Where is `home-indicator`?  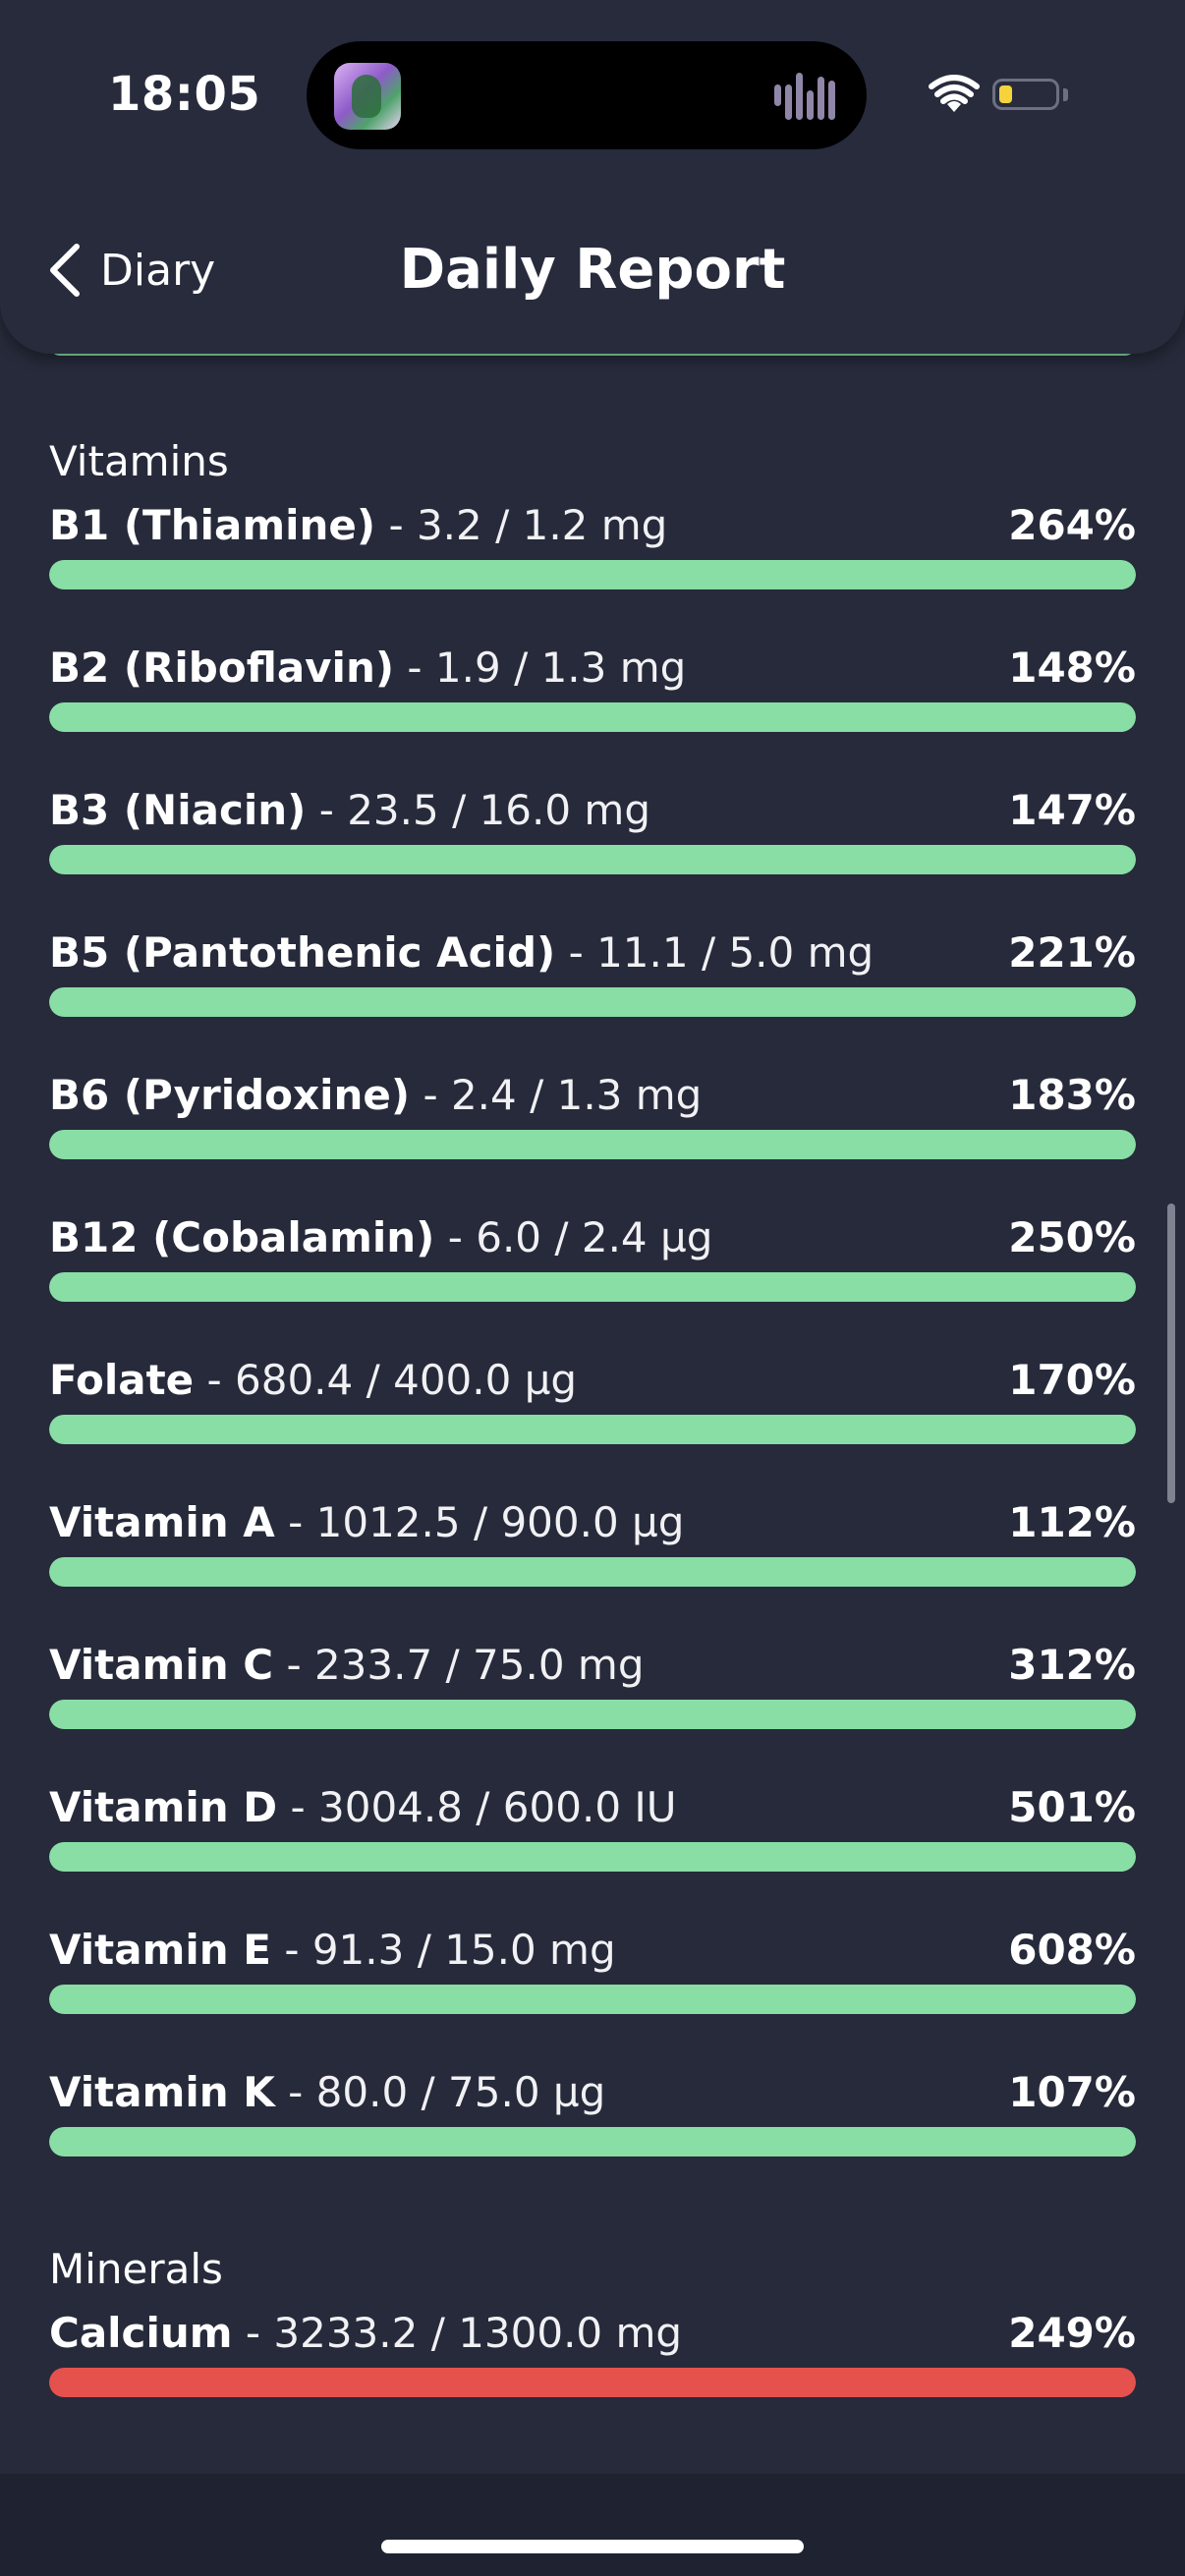
home-indicator is located at coordinates (592, 2546).